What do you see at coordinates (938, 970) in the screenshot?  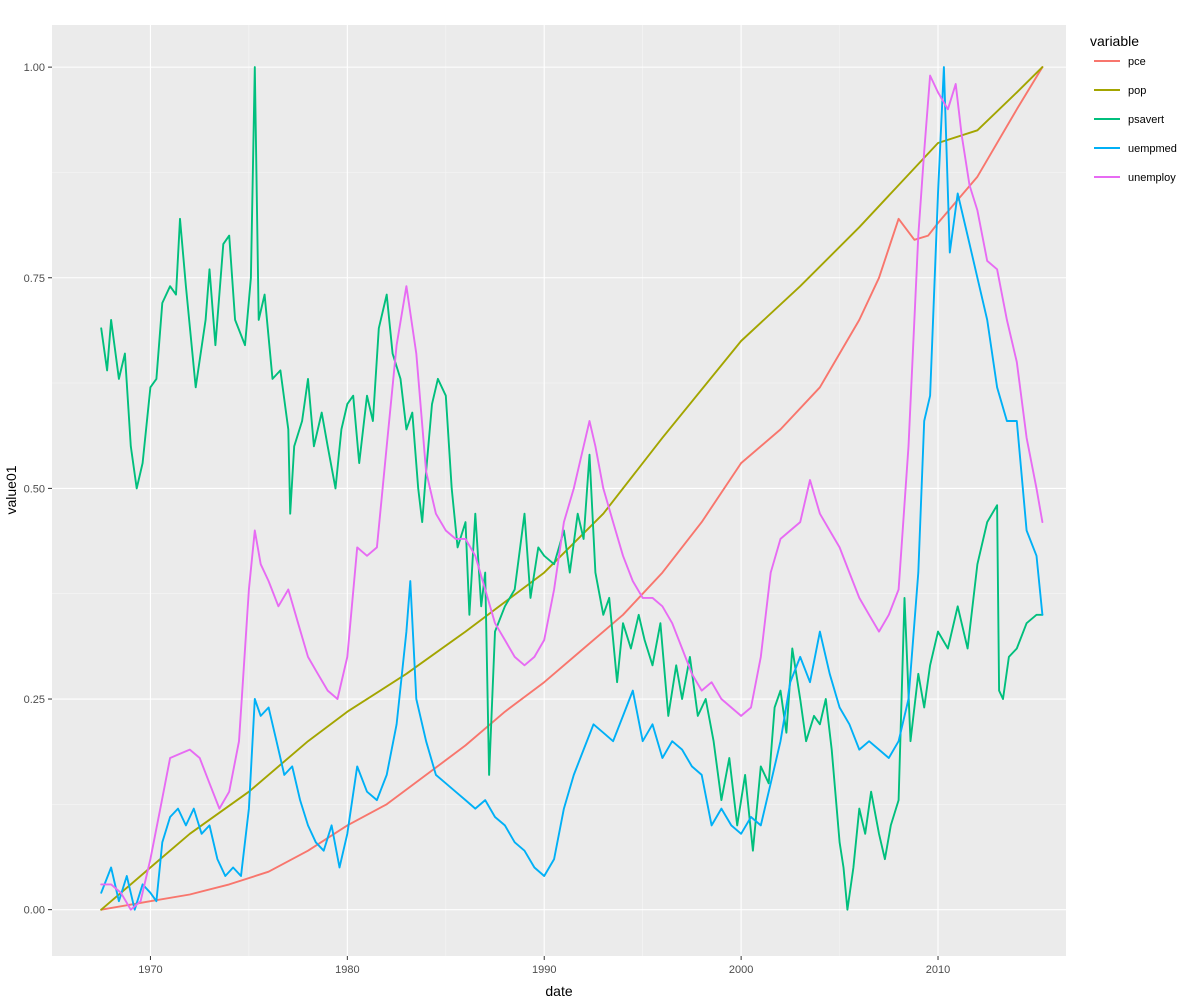 I see `x-tick-label: 2010` at bounding box center [938, 970].